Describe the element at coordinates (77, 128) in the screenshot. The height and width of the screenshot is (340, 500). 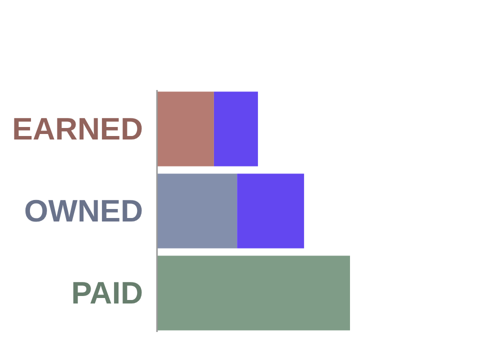
I see `y-tick-label: EARNED` at that location.